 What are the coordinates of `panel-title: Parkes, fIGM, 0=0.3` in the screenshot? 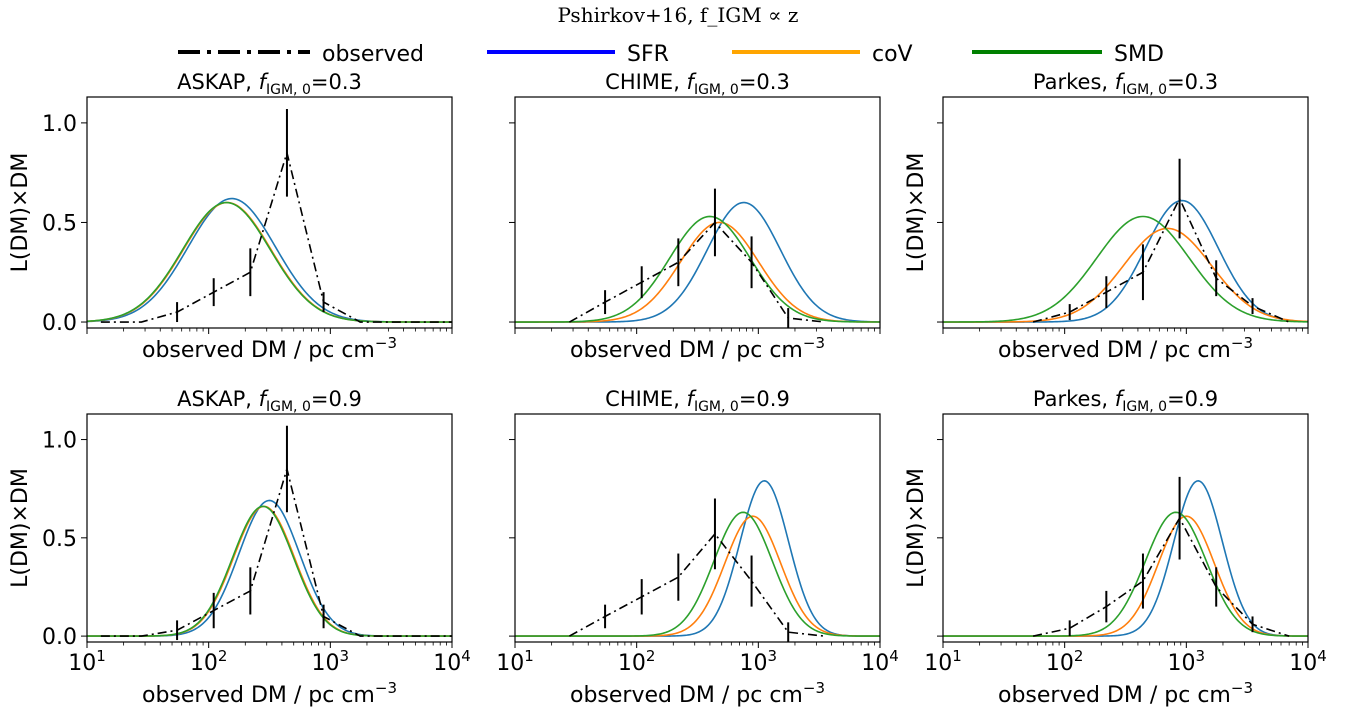 It's located at (1125, 84).